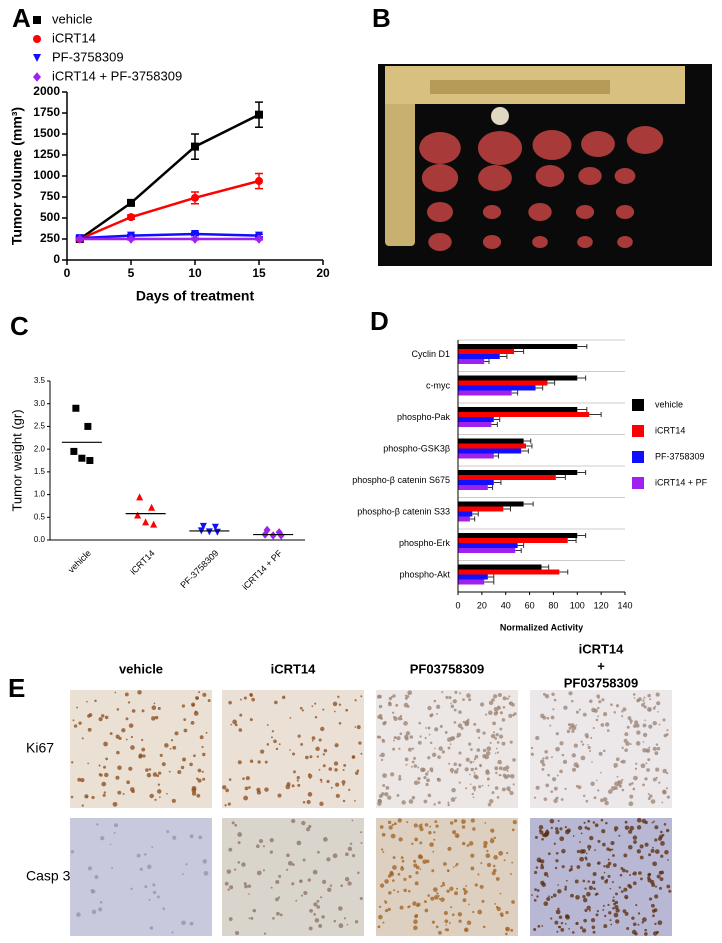 This screenshot has width=722, height=943. What do you see at coordinates (638, 457) in the screenshot?
I see `legend-swatch` at bounding box center [638, 457].